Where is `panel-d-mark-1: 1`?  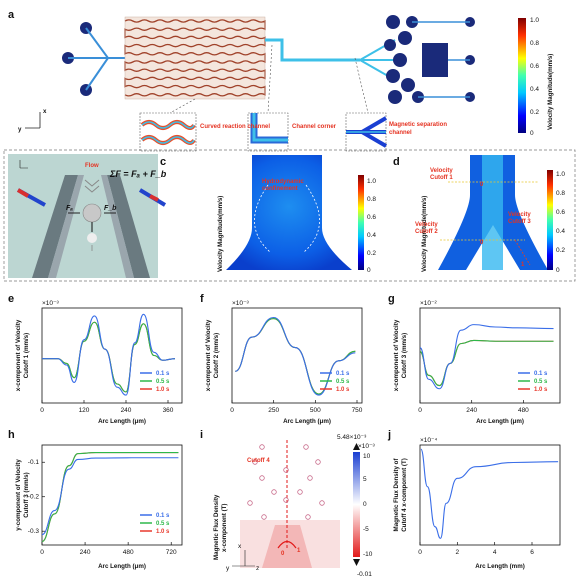
panel-d-mark-1: 1 is located at coordinates (523, 265).